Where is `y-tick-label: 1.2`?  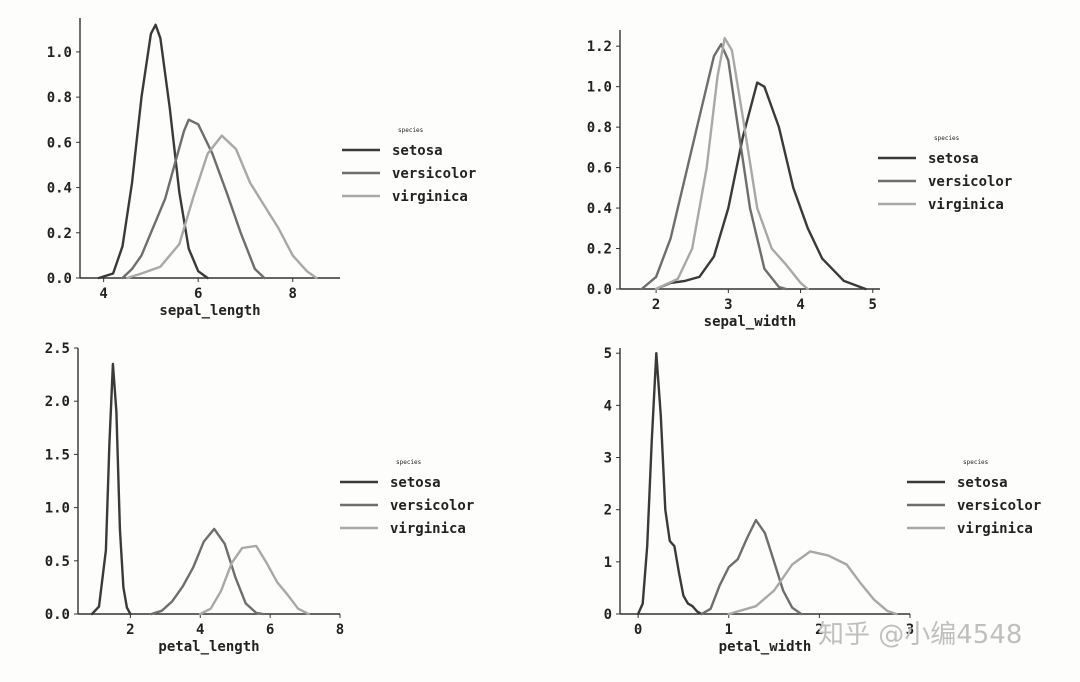
y-tick-label: 1.2 is located at coordinates (599, 47).